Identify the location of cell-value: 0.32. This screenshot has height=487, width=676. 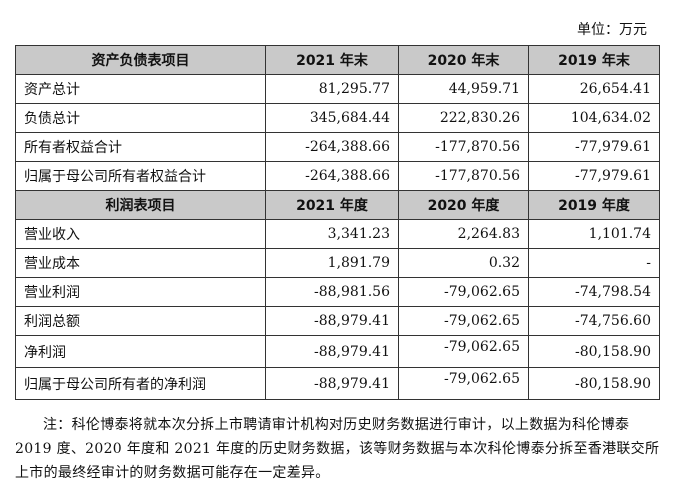
(463, 263).